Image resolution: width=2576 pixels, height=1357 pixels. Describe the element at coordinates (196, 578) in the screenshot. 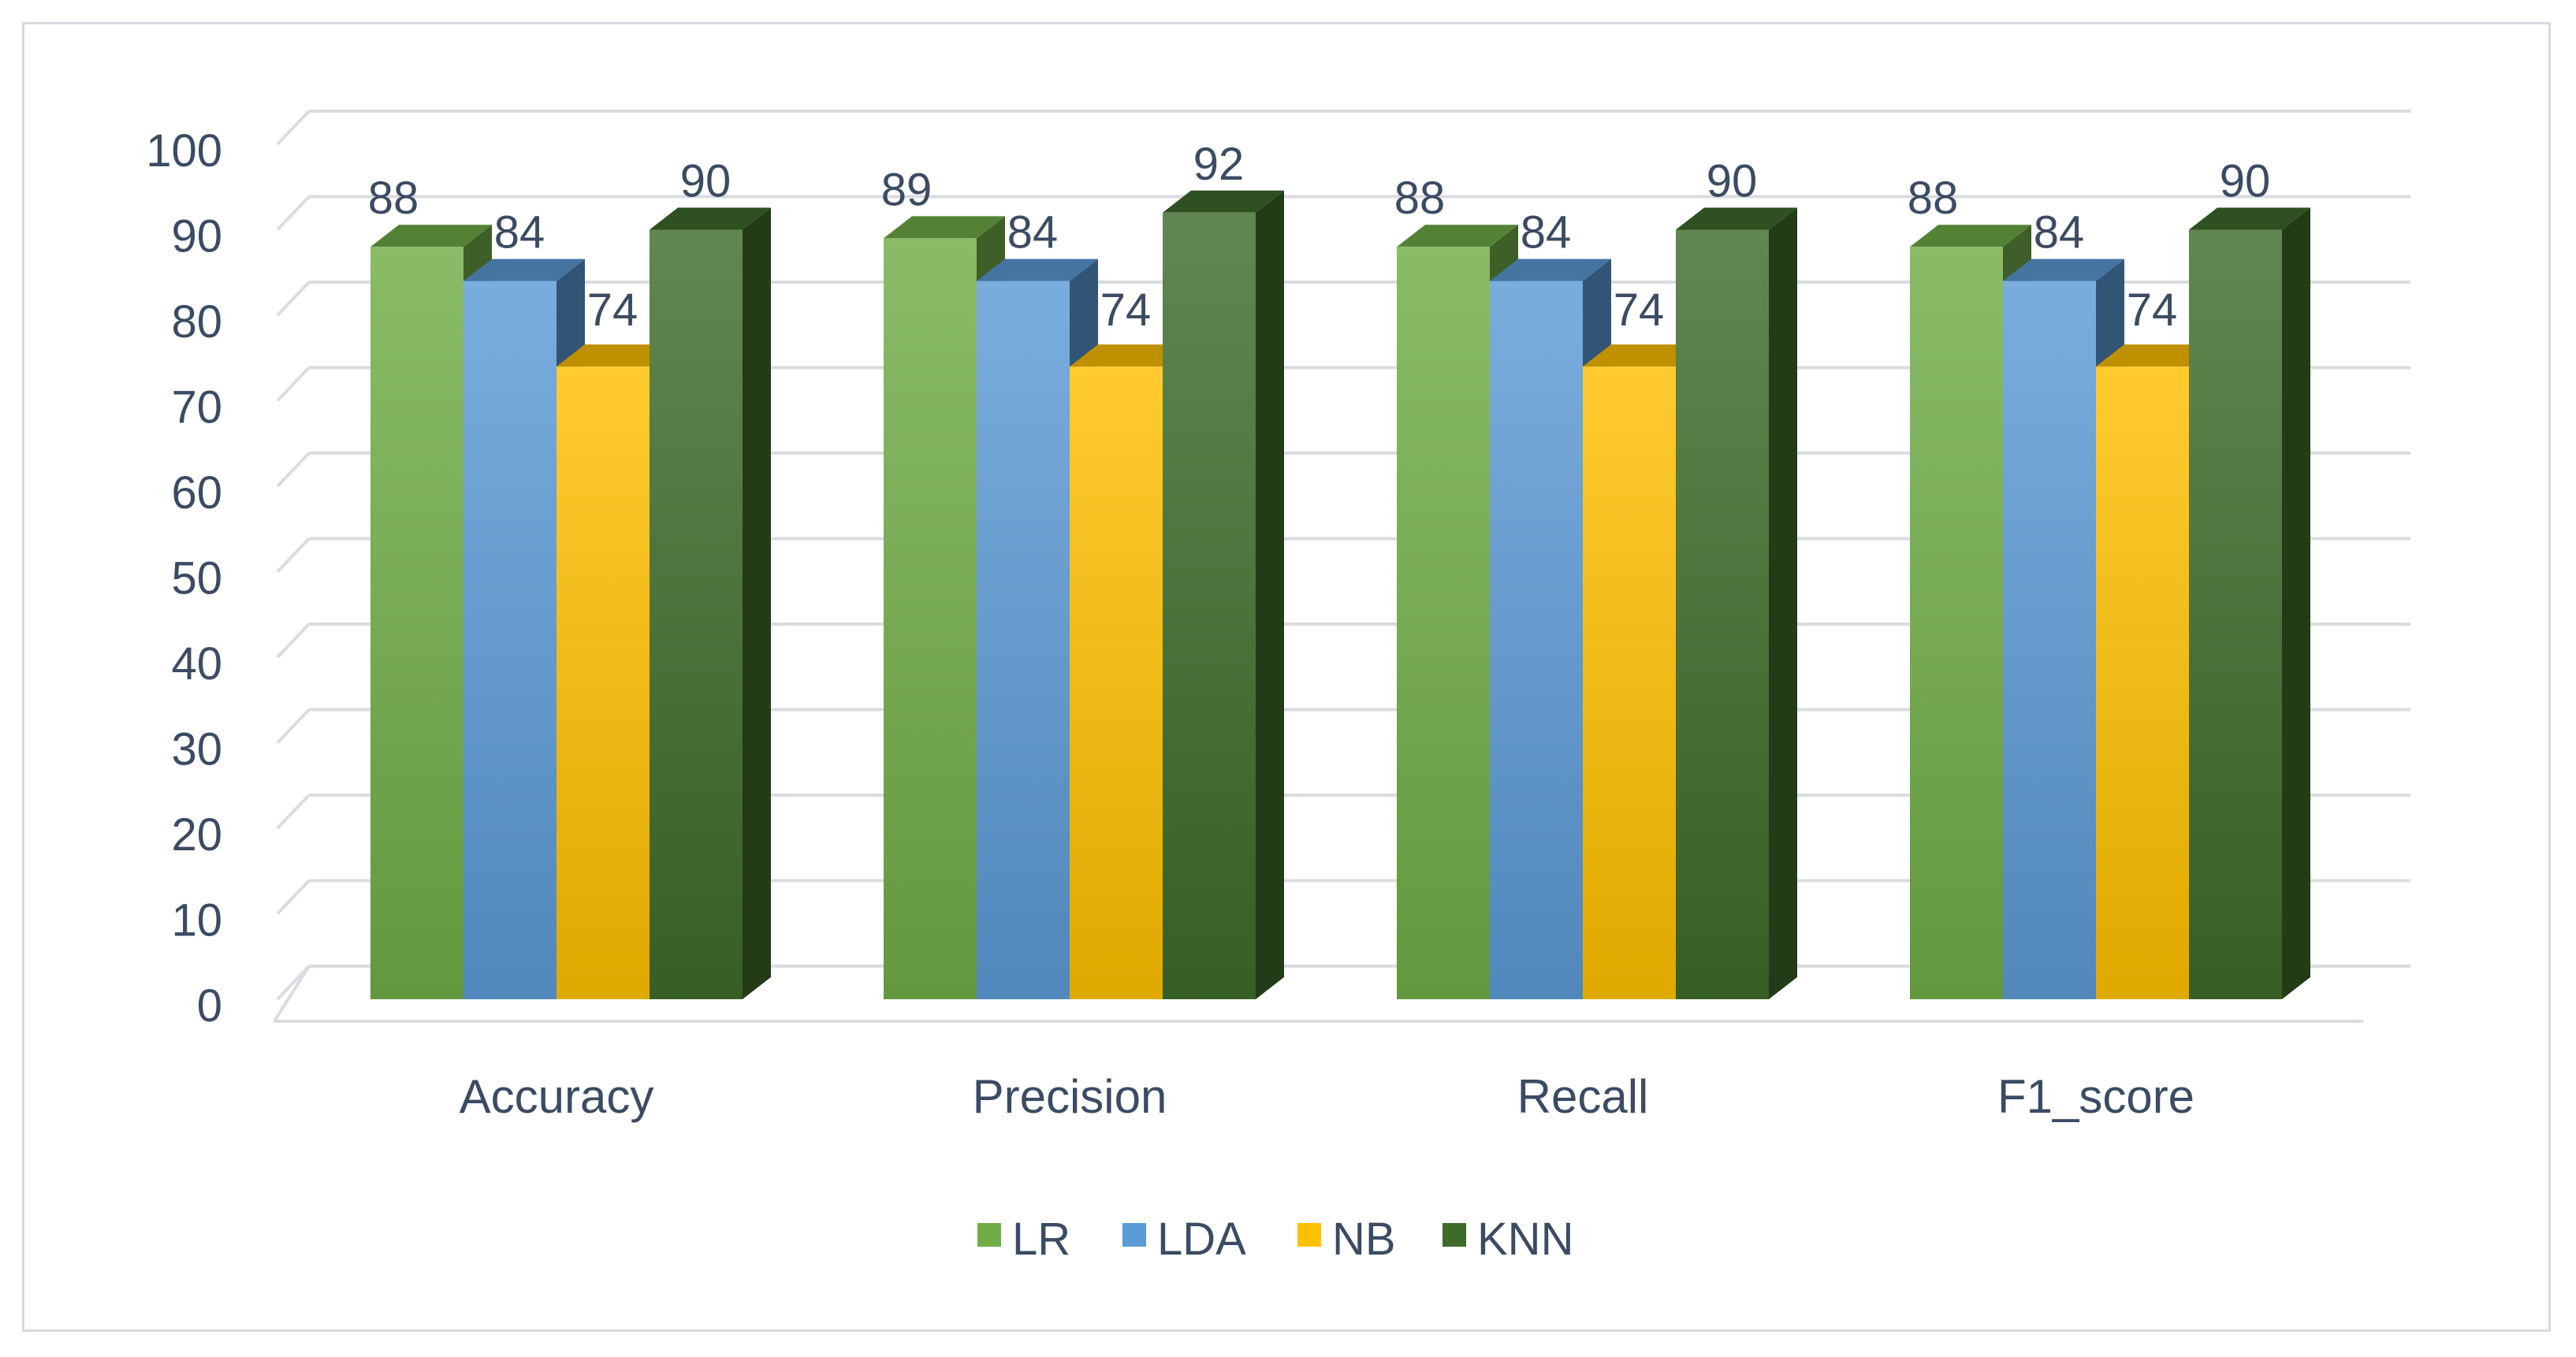

I see `y-tick-label: 50` at that location.